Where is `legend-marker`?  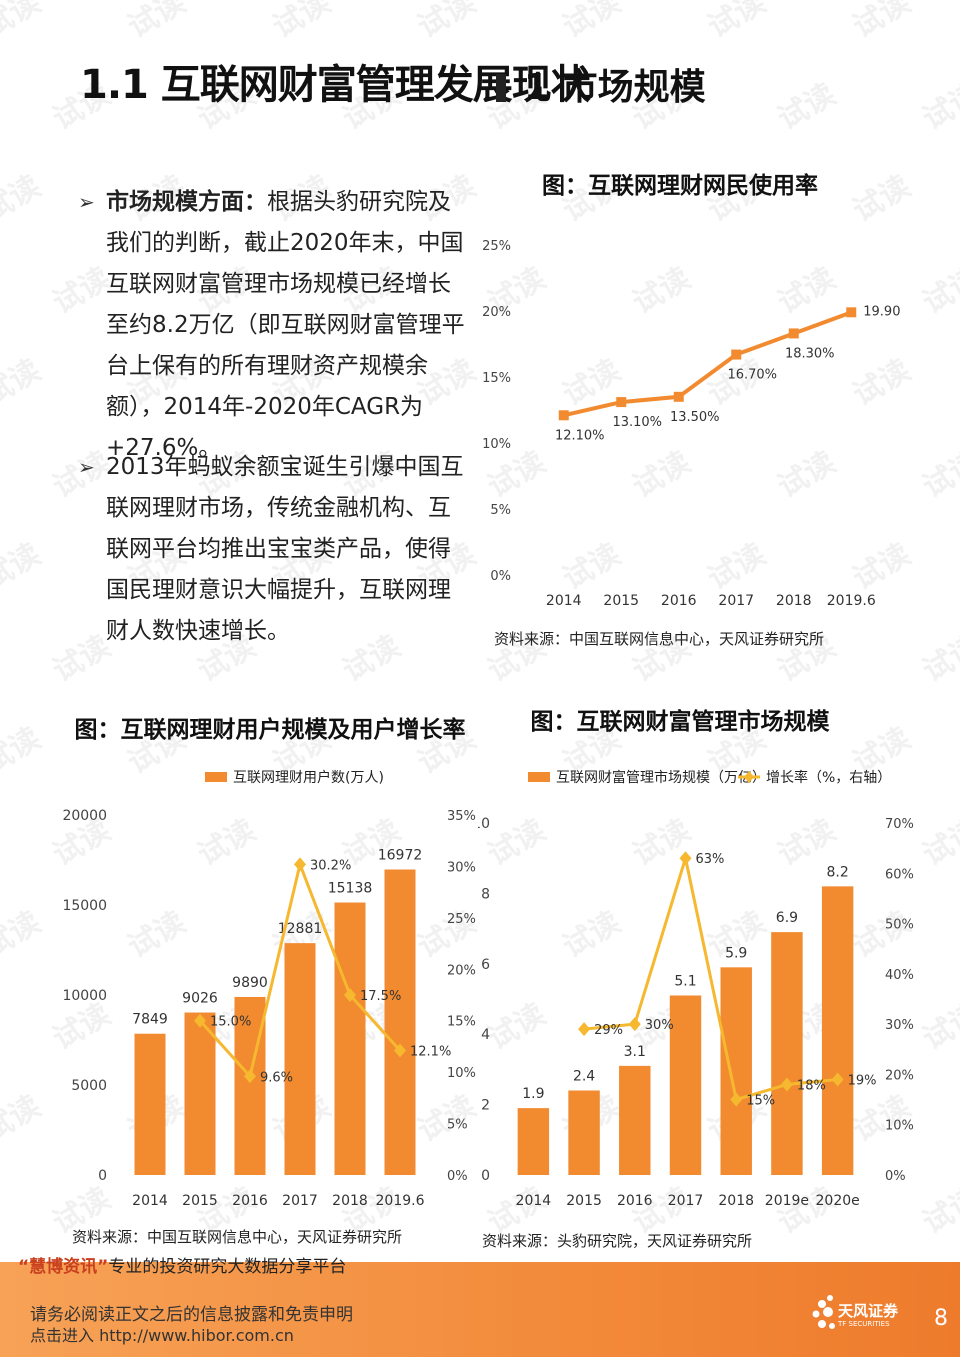 legend-marker is located at coordinates (749, 777).